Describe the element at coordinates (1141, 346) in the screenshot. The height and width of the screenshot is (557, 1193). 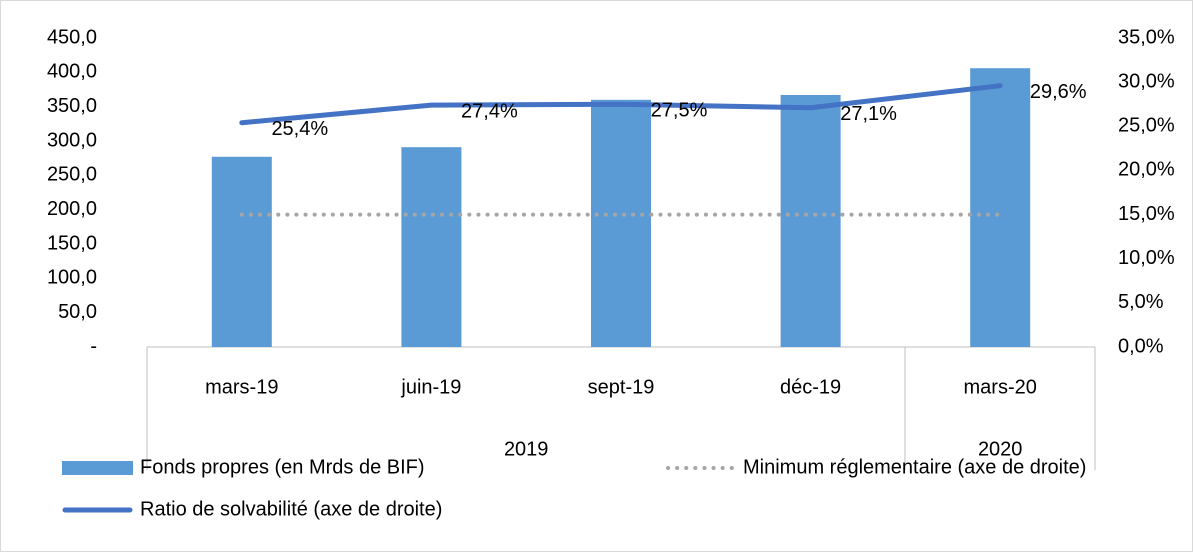
I see `y2-tick-label: 0,0%` at that location.